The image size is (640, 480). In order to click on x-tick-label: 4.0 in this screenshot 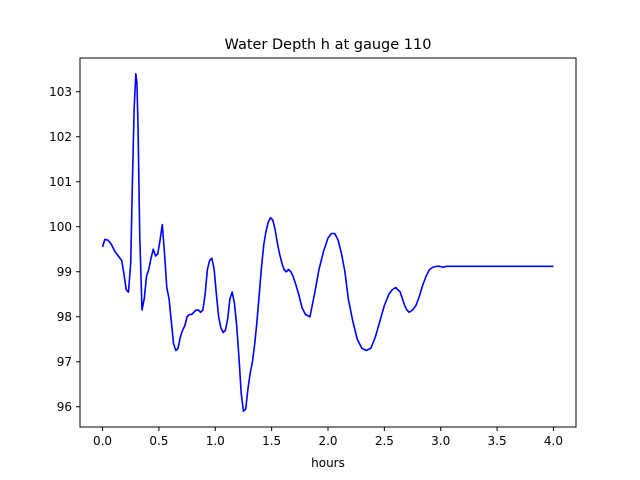, I will do `click(553, 441)`.